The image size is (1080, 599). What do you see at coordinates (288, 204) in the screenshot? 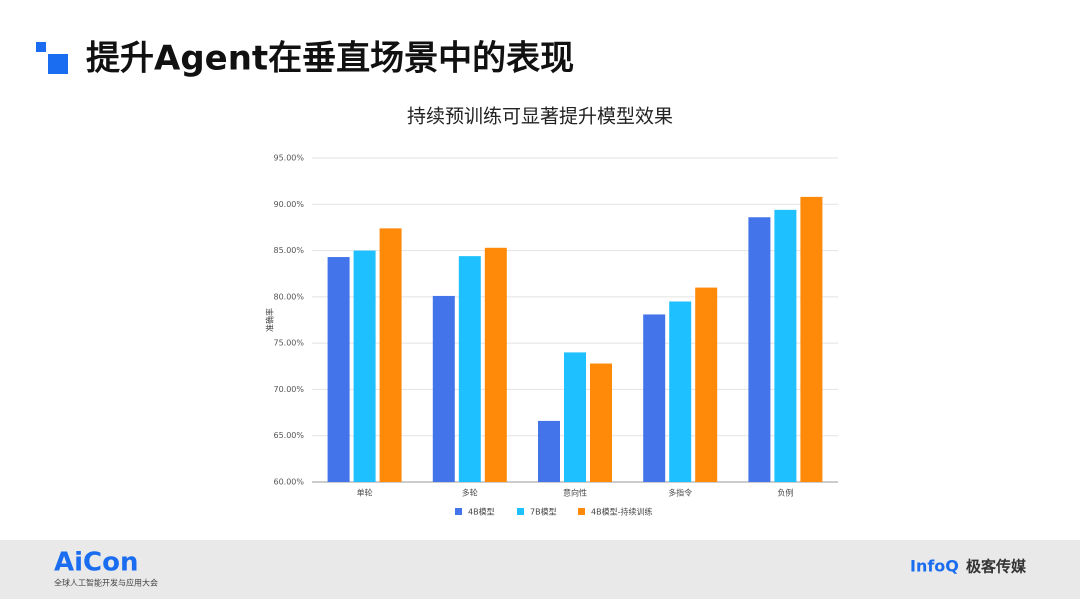
I see `y-tick-label: 90.00%` at bounding box center [288, 204].